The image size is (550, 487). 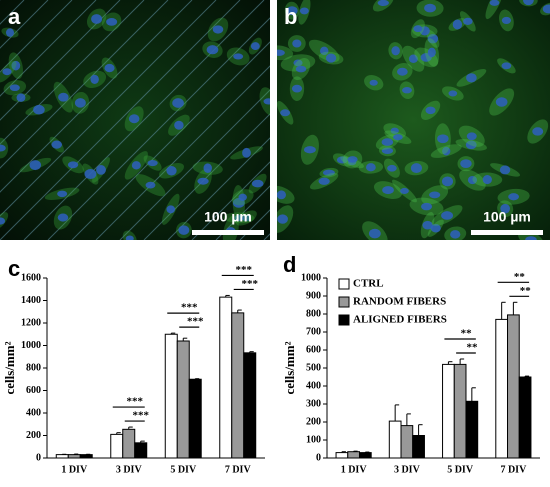 What do you see at coordinates (290, 16) in the screenshot?
I see `panel-label: b` at bounding box center [290, 16].